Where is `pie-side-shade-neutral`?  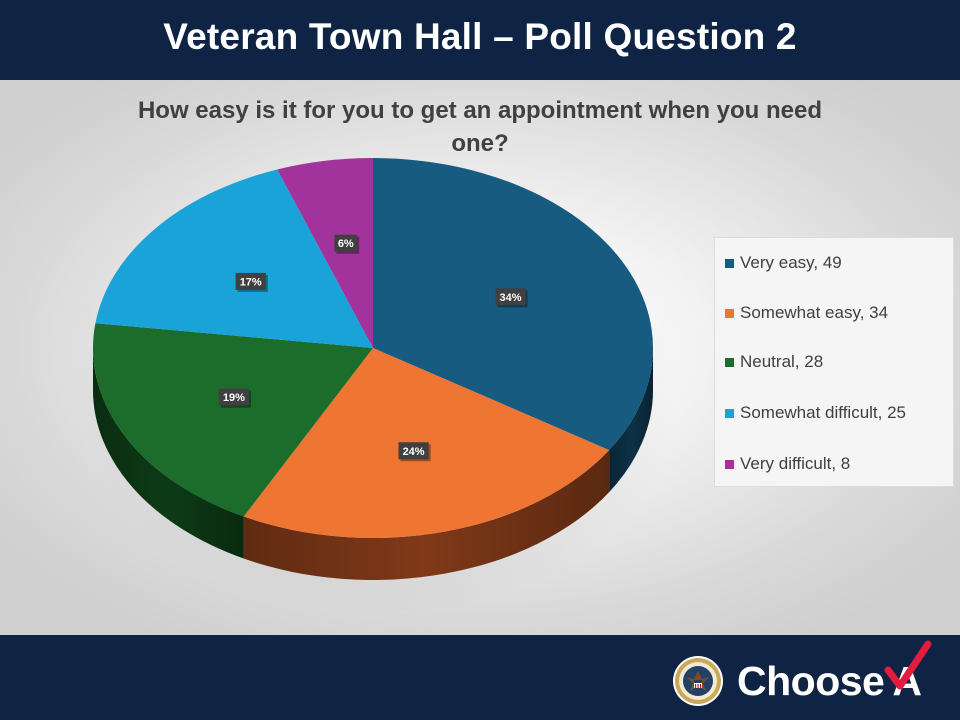
pie-side-shade-neutral is located at coordinates (168, 453).